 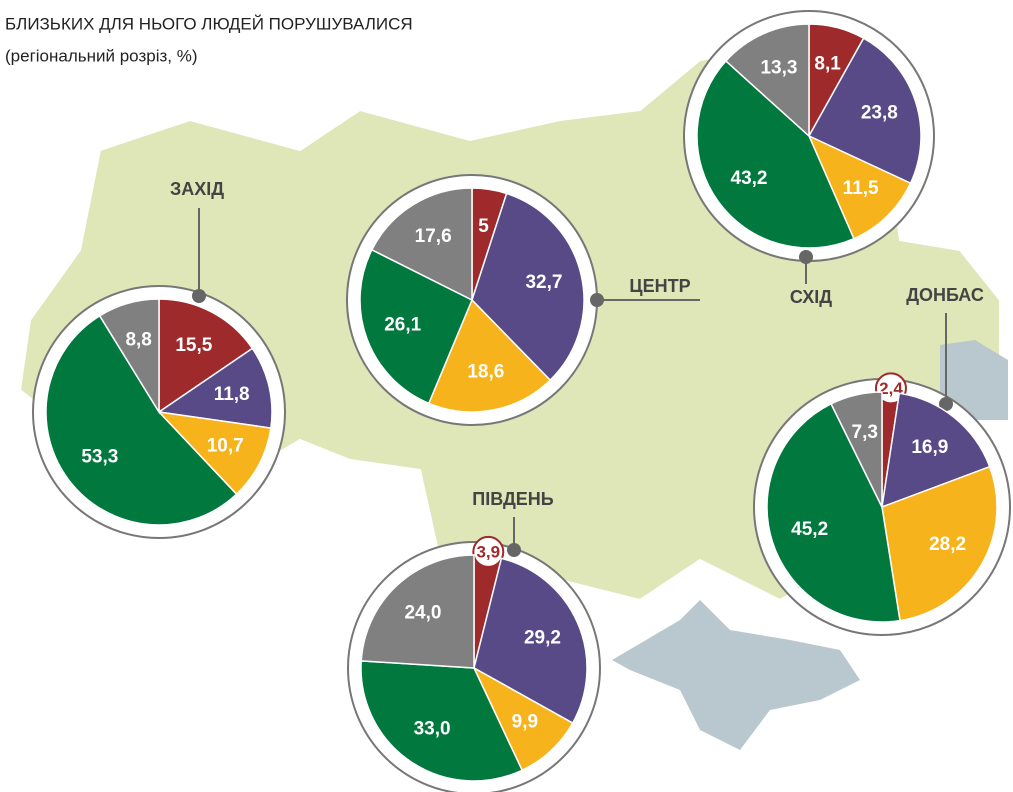 I want to click on value-label: 18,6, so click(x=485, y=372).